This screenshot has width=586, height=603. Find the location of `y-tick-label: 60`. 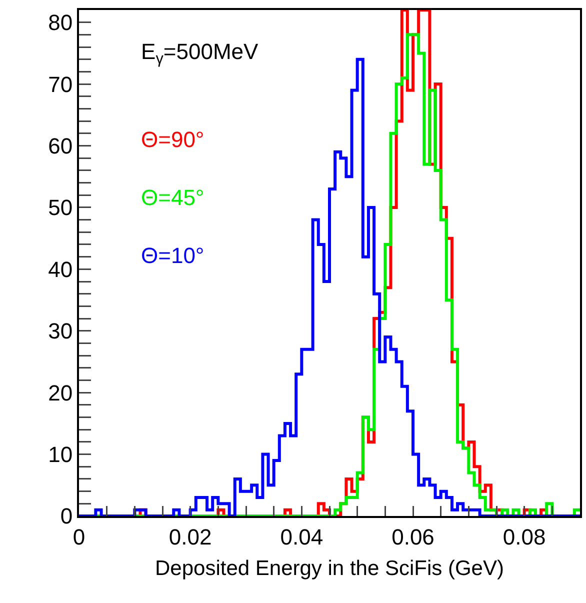

y-tick-label: 60 is located at coordinates (60, 145).